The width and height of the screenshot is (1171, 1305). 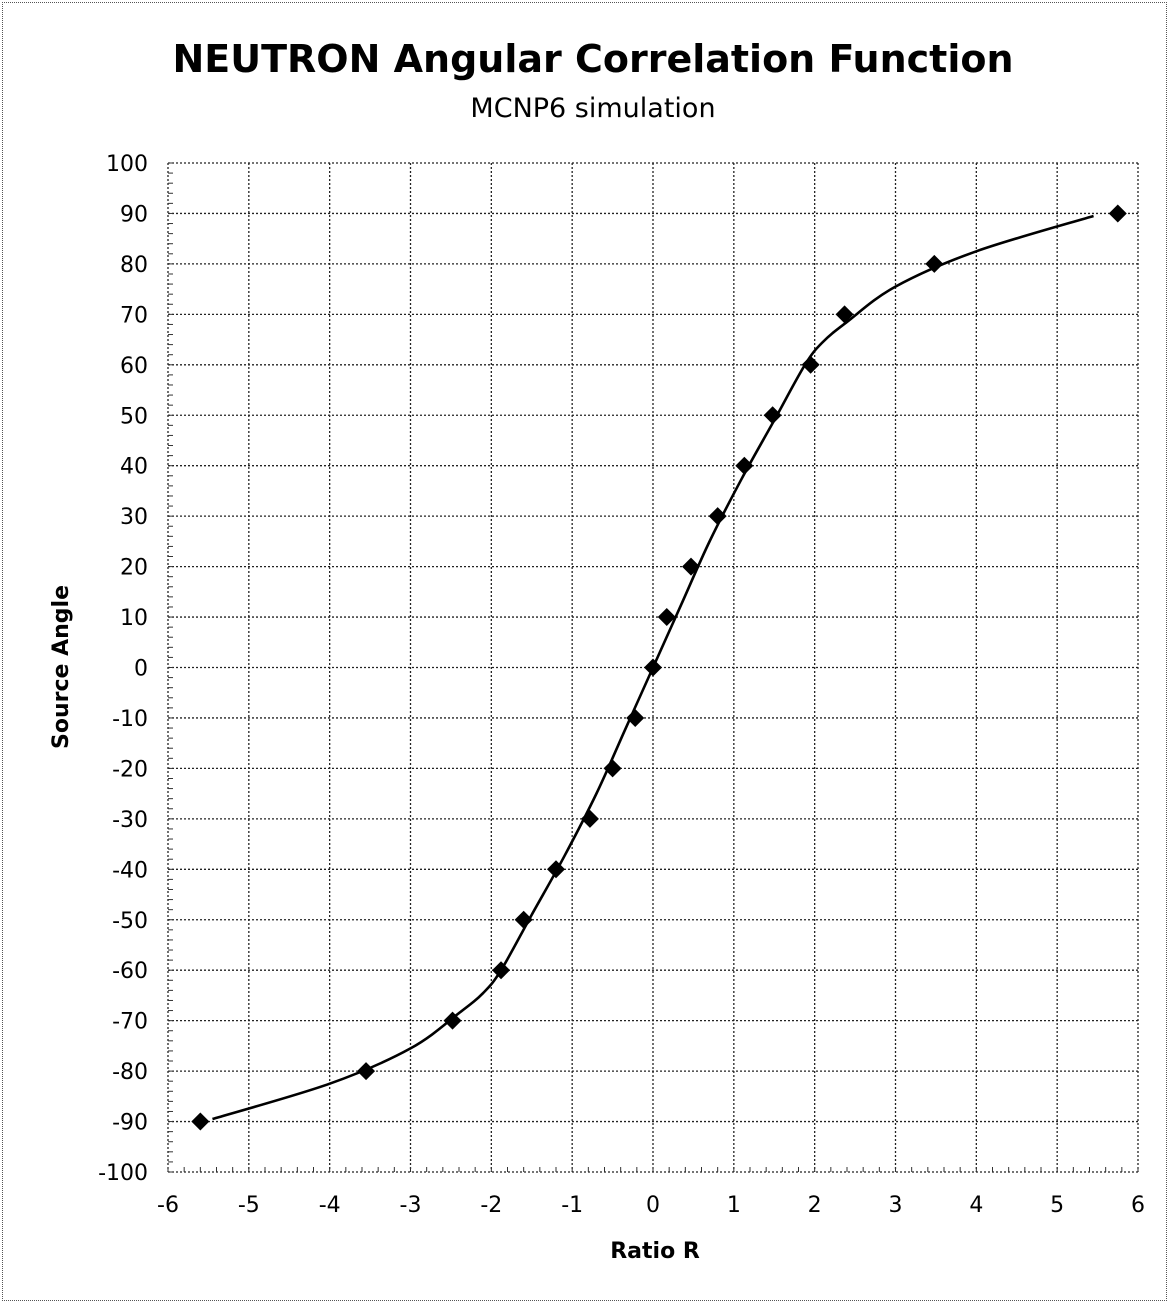 What do you see at coordinates (134, 467) in the screenshot?
I see `y-tick-label: 40` at bounding box center [134, 467].